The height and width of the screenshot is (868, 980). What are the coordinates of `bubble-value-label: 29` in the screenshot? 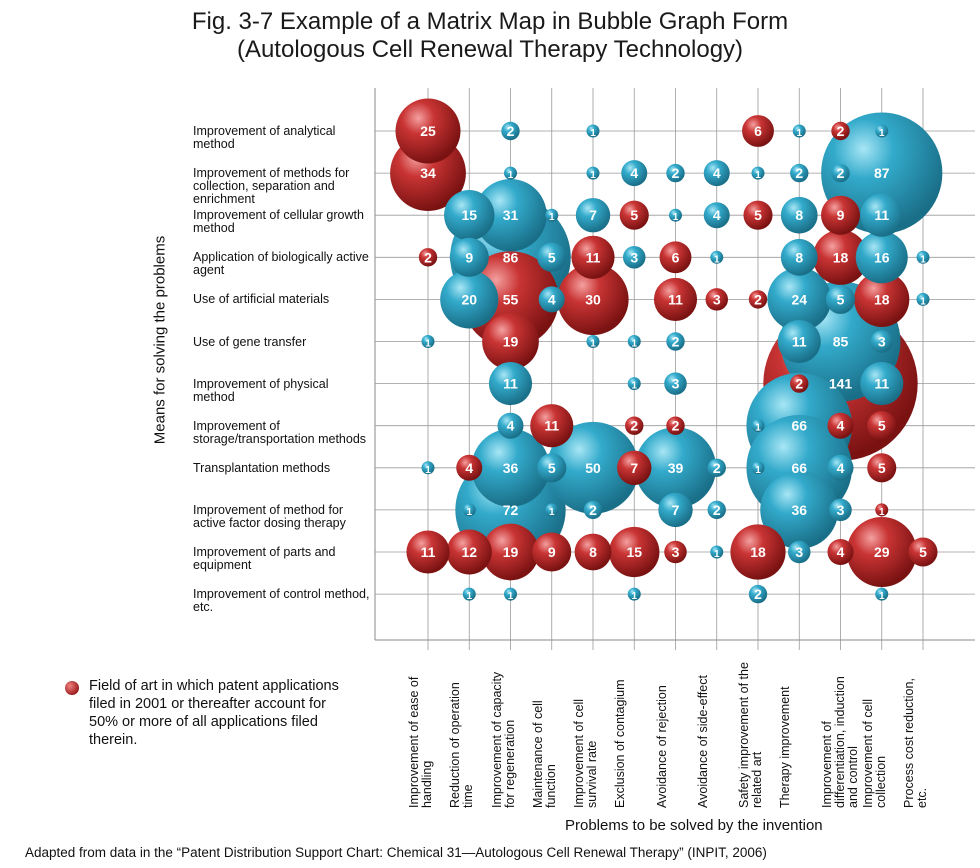 It's located at (882, 552).